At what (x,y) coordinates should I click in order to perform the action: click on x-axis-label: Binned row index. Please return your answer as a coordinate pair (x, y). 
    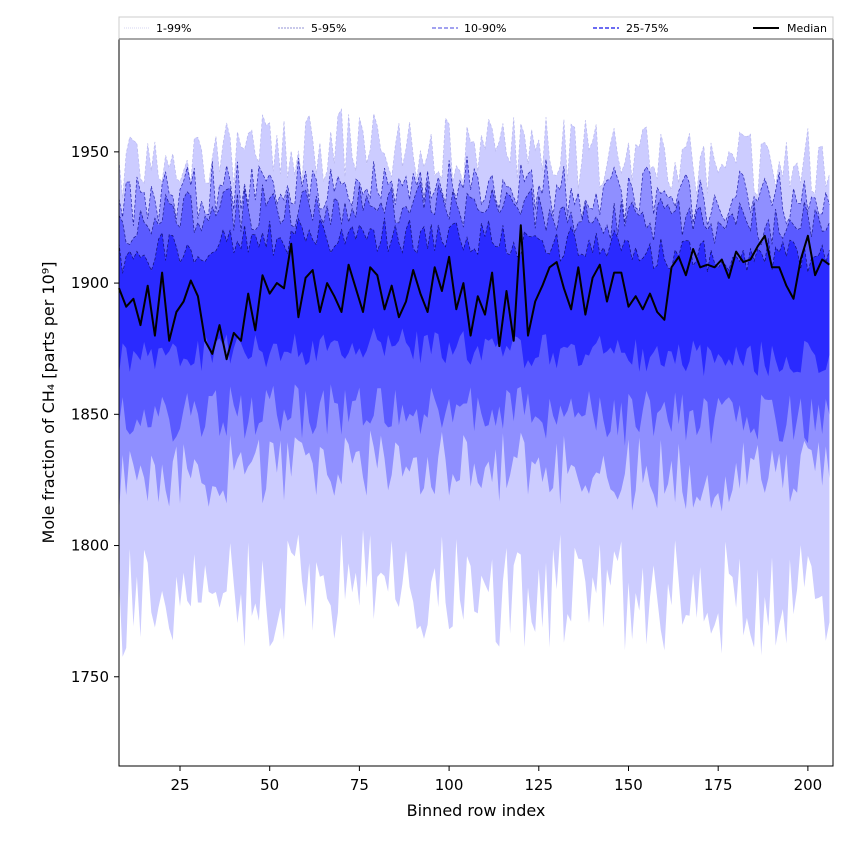
    Looking at the image, I should click on (476, 810).